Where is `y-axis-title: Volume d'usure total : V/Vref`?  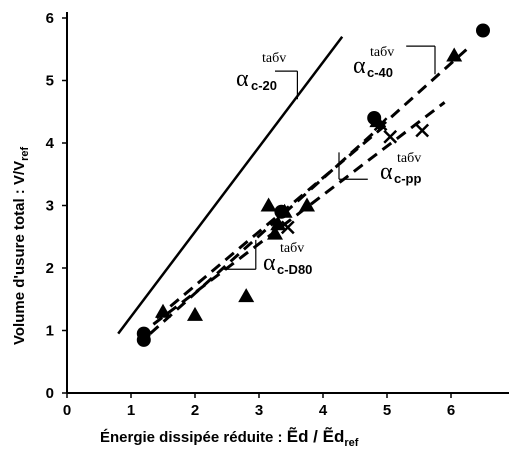 y-axis-title: Volume d'usure total : V/Vref is located at coordinates (21, 245).